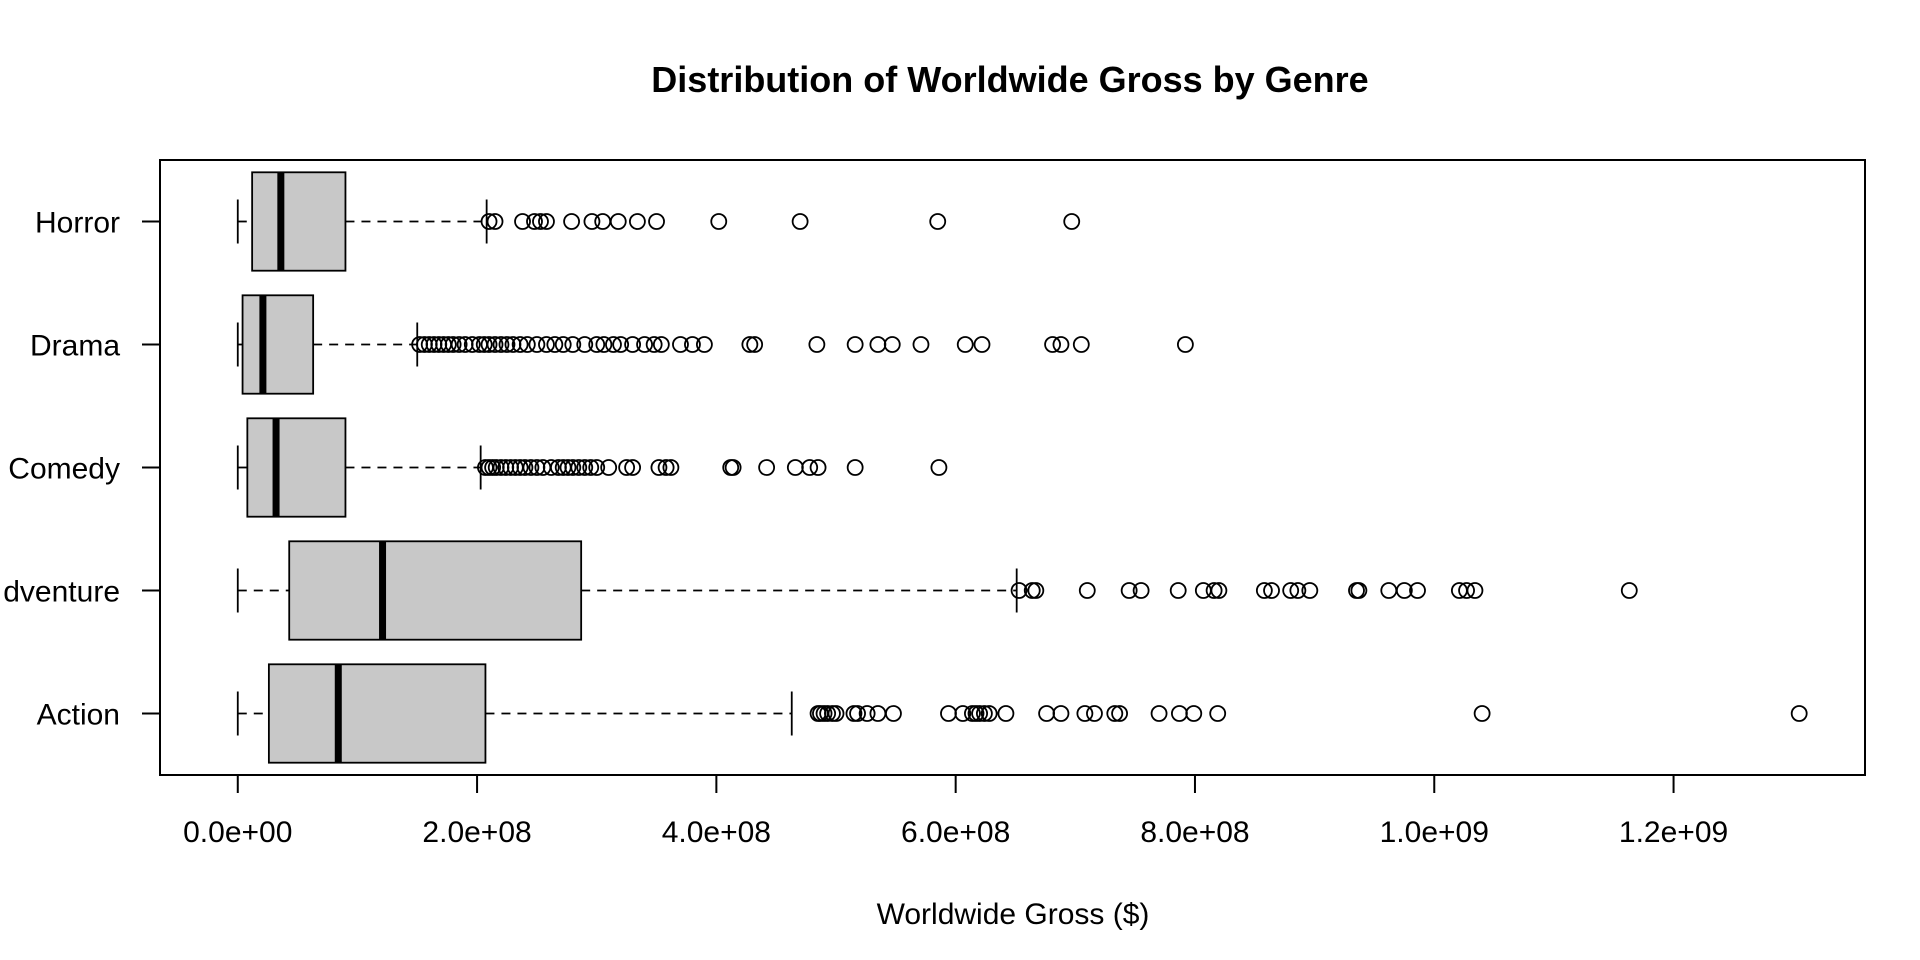 This screenshot has height=960, width=1920. Describe the element at coordinates (1022, 713) in the screenshot. I see `box-group-action` at that location.